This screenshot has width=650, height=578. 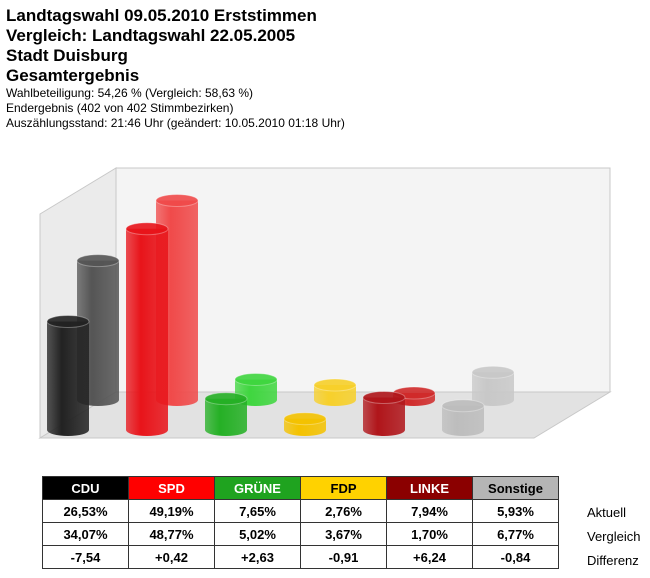 What do you see at coordinates (85, 488) in the screenshot?
I see `header-cdu: CDU` at bounding box center [85, 488].